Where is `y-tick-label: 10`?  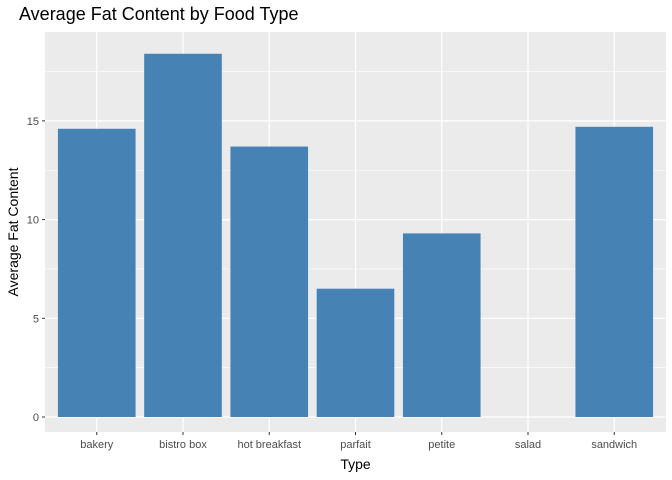 y-tick-label: 10 is located at coordinates (33, 221).